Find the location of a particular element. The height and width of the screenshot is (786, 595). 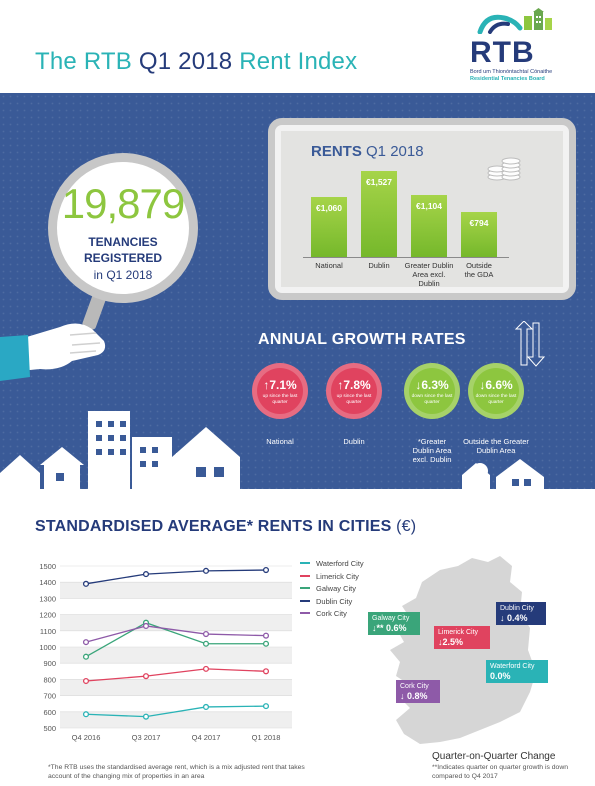

rent-bar-value: €794 is located at coordinates (479, 223).